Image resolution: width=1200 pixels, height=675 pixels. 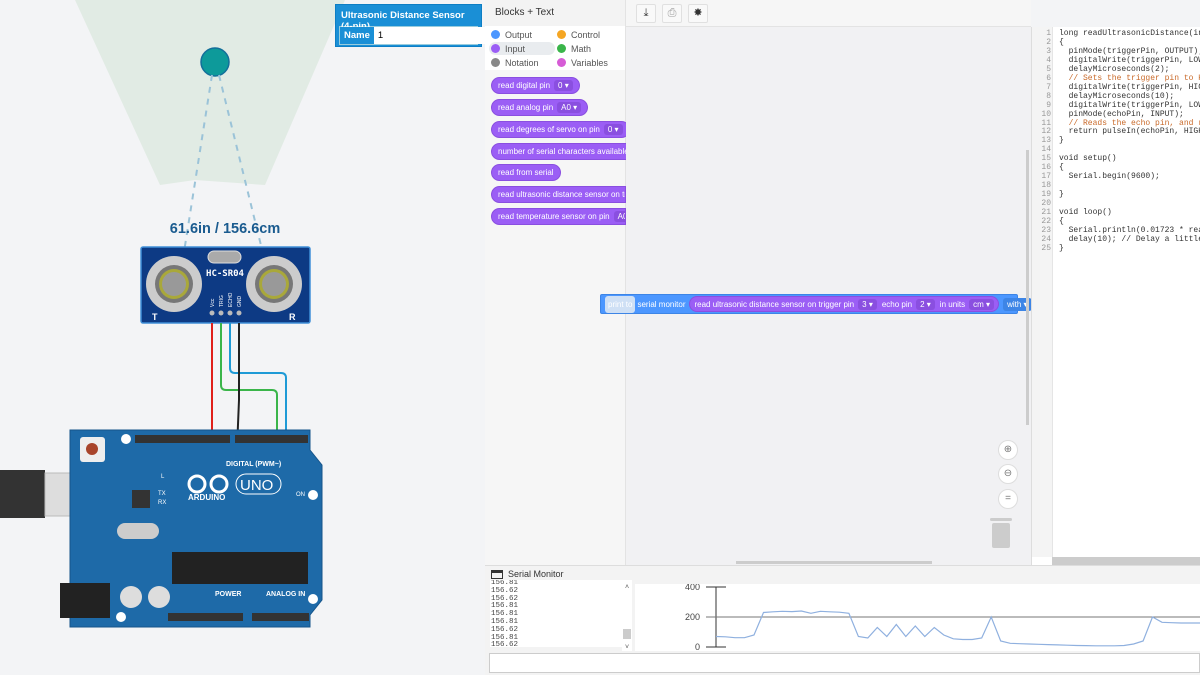 I want to click on line-number: 12, so click(x=1046, y=132).